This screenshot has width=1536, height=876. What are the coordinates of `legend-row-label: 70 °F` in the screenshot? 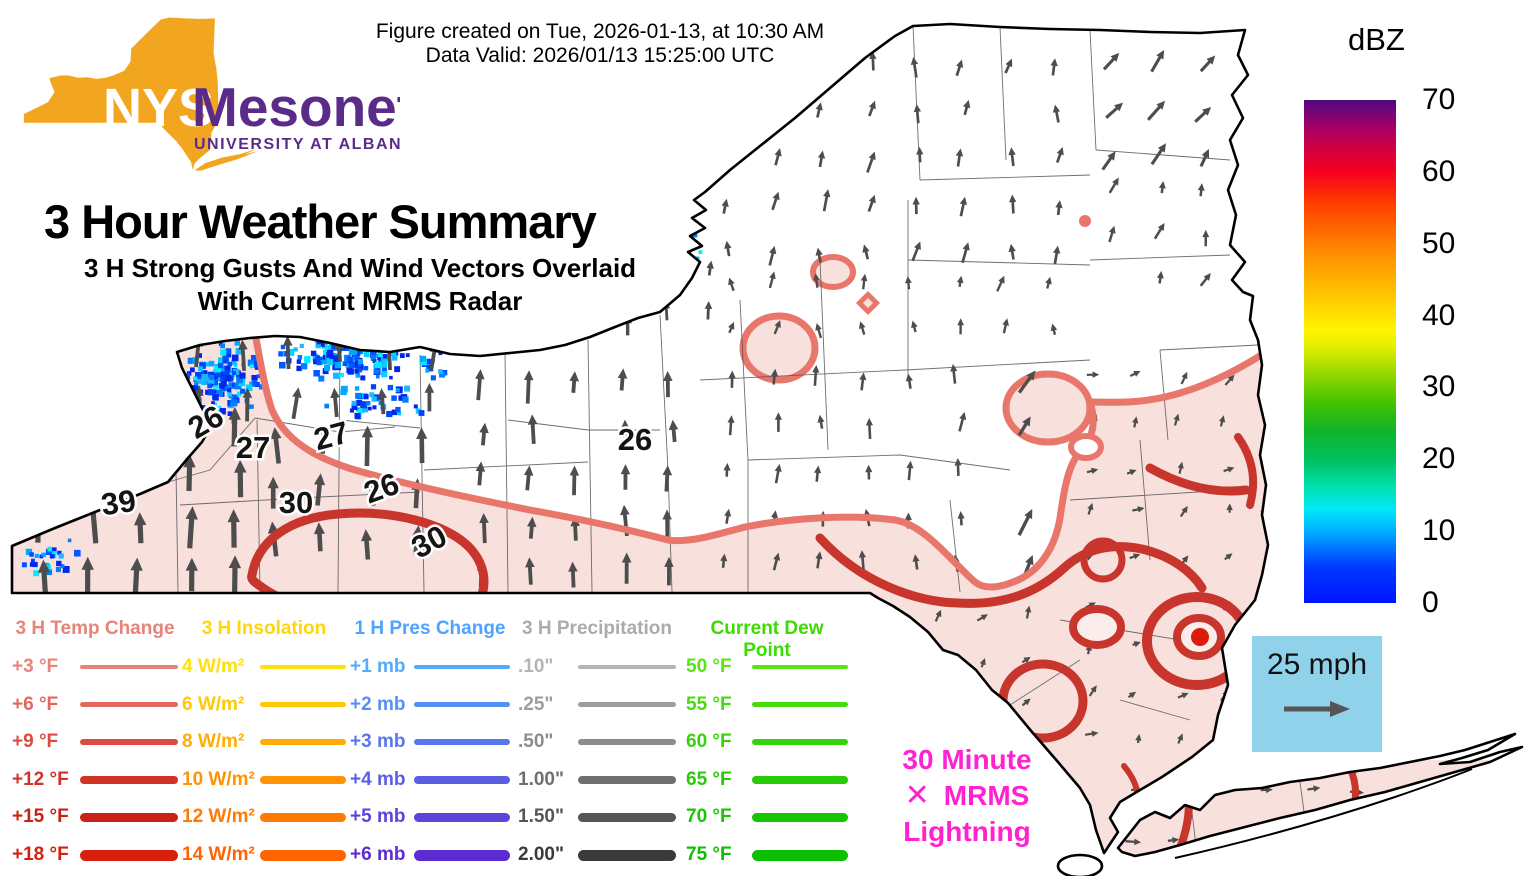 It's located at (709, 817).